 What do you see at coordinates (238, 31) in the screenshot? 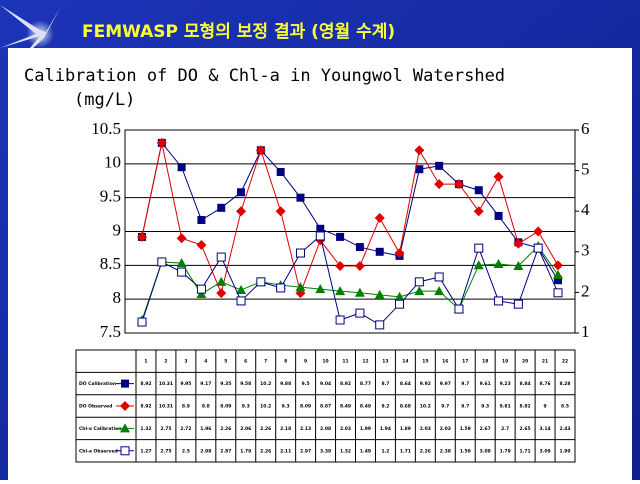
I see `slide-title: FEMWASP 모형의 보정 결과 (영월 수계)` at bounding box center [238, 31].